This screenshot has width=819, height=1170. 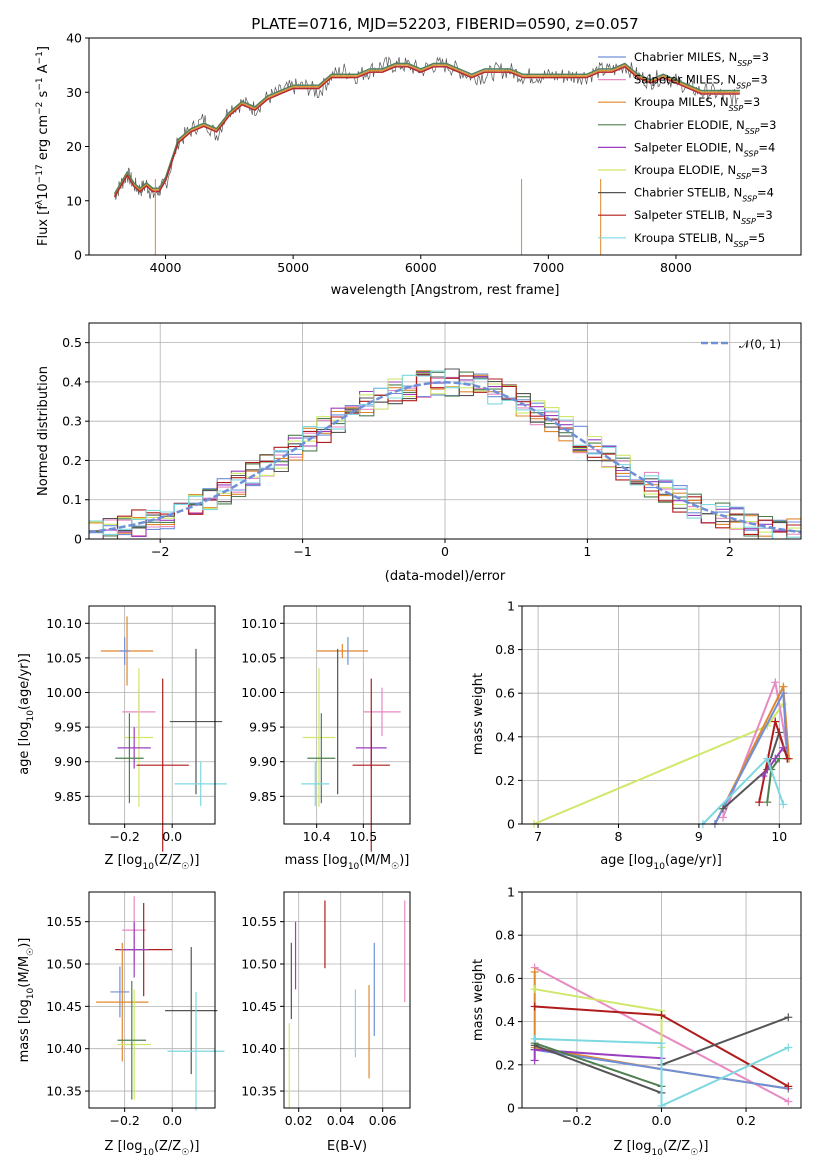 I want to click on errorbar-point-salpeter-stelib, so click(x=162, y=765).